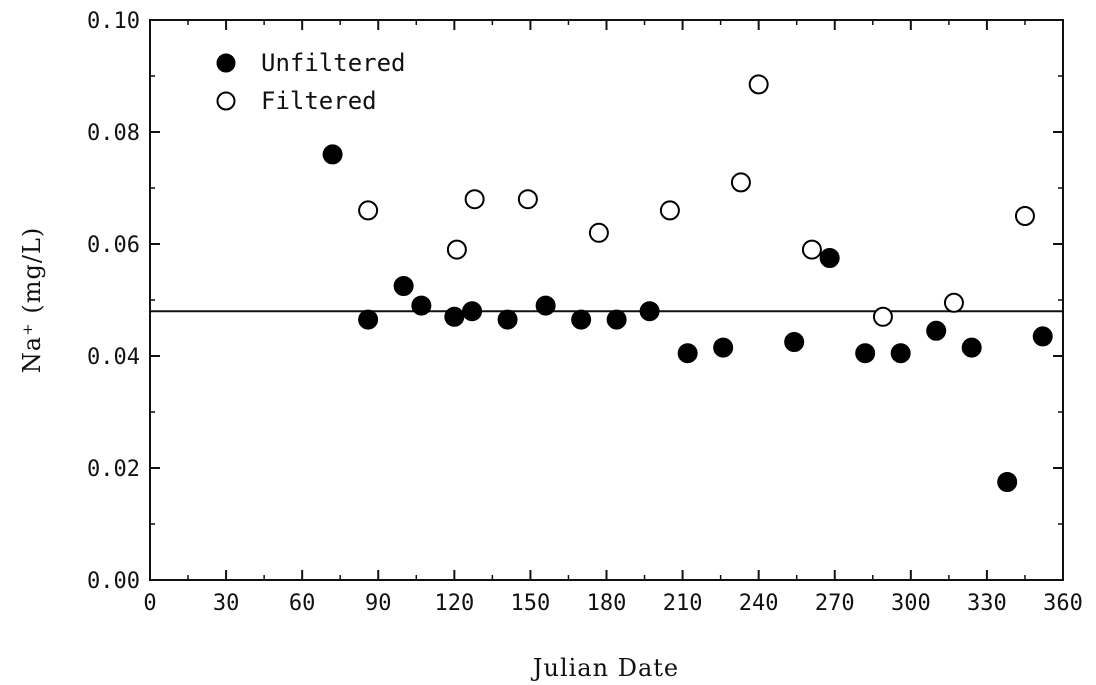  I want to click on legend-marker-filtered, so click(226, 101).